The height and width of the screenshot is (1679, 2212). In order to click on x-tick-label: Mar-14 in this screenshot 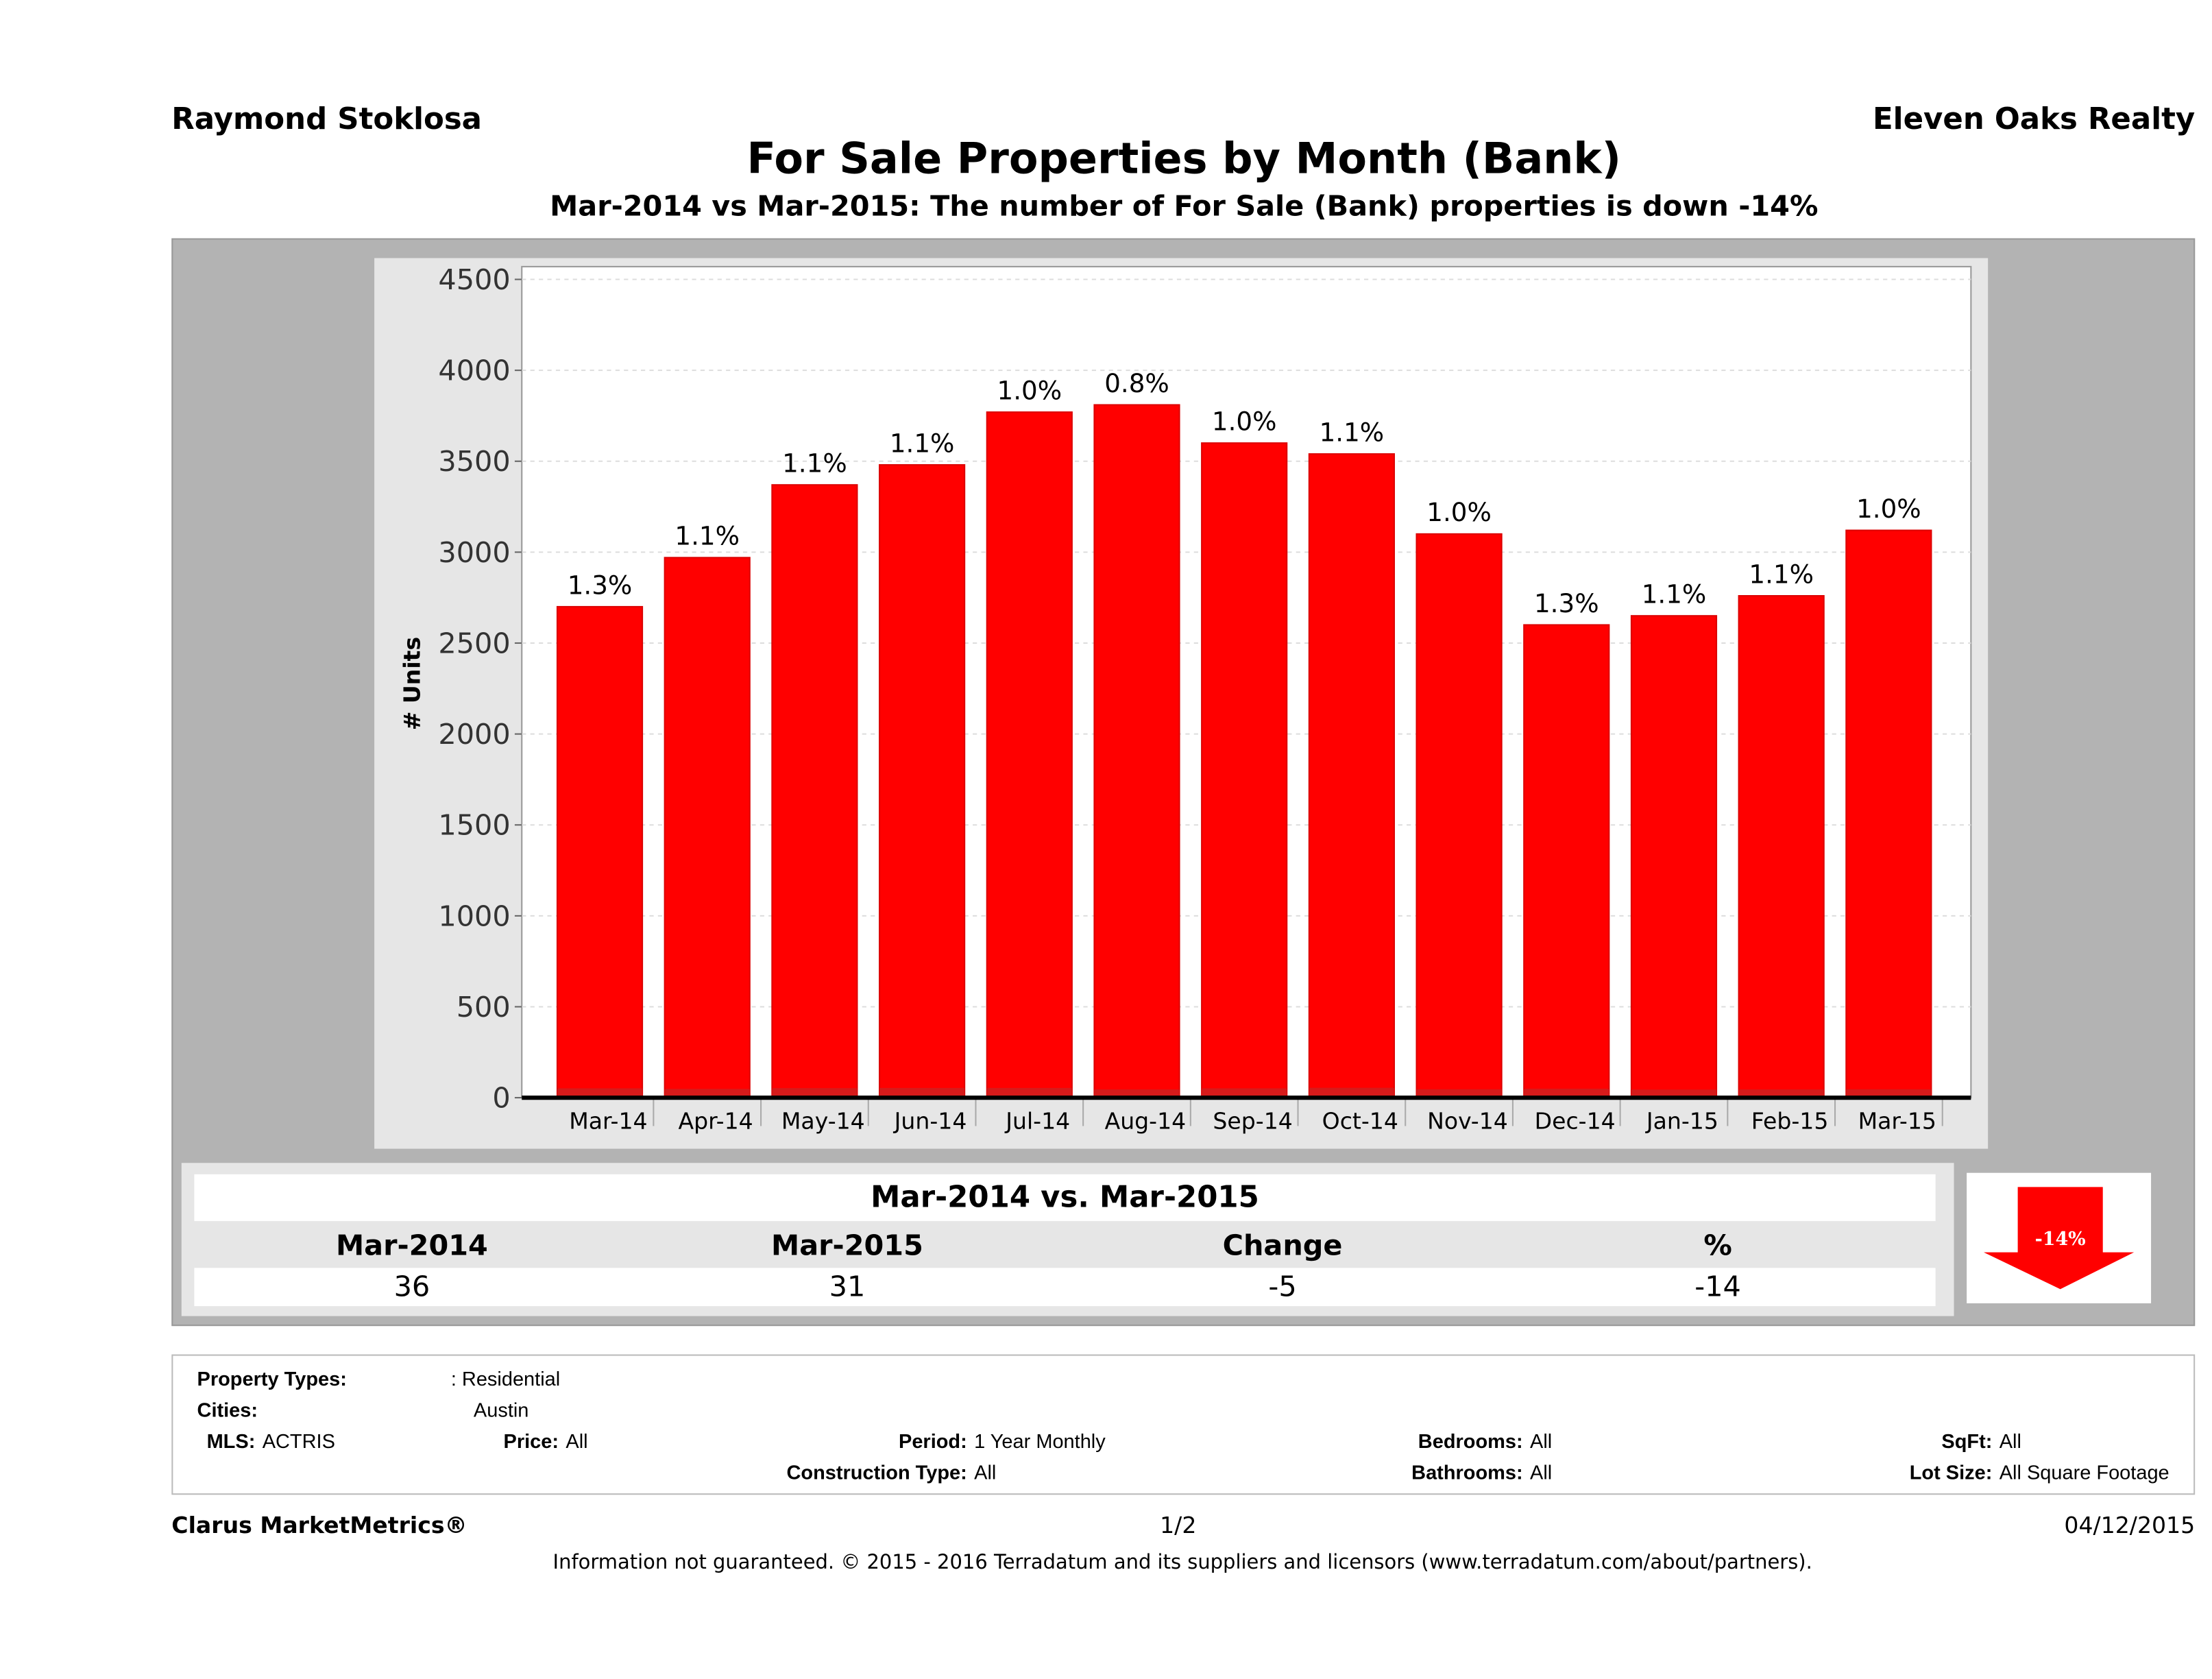, I will do `click(608, 1121)`.